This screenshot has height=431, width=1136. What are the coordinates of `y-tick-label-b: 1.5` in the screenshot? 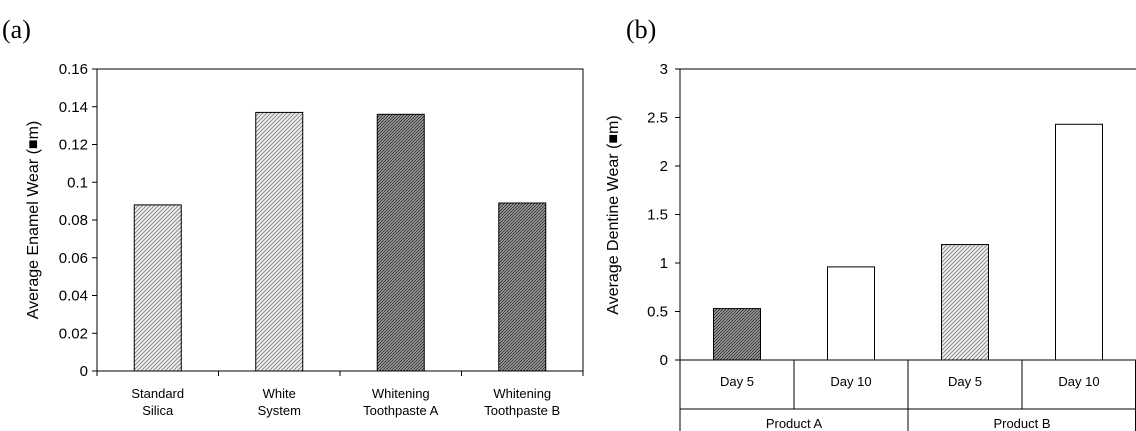 It's located at (657, 215).